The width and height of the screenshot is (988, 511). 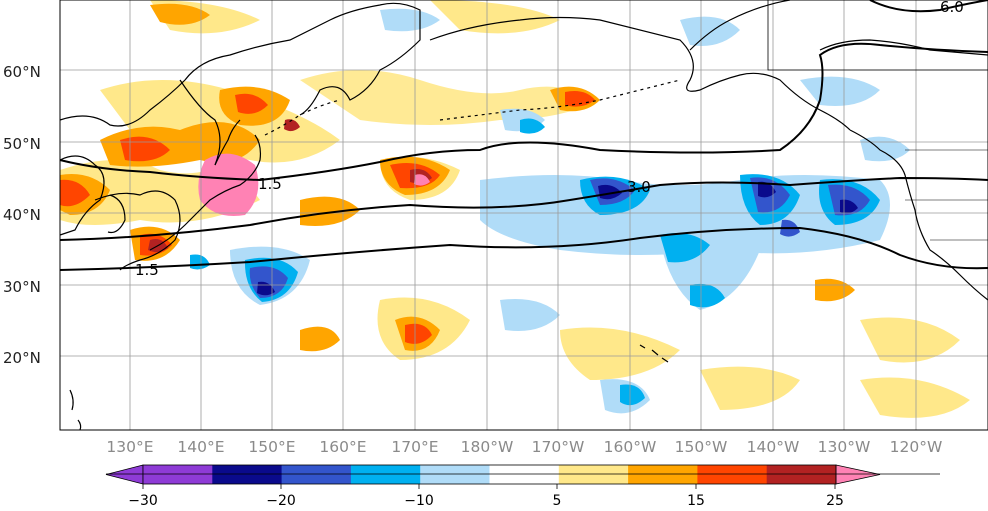 What do you see at coordinates (952, 8) in the screenshot?
I see `contour-label-6-0: 6.0` at bounding box center [952, 8].